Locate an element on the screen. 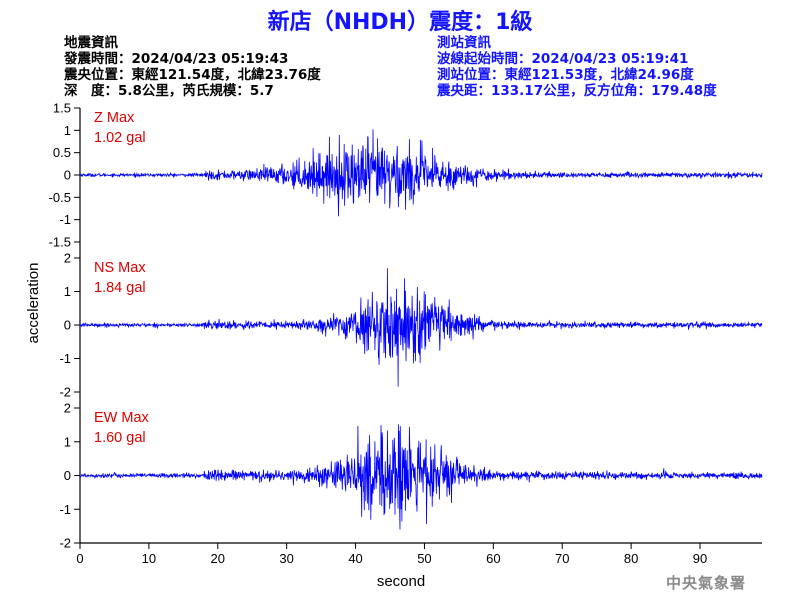  x-tick-label: 10 is located at coordinates (149, 558).